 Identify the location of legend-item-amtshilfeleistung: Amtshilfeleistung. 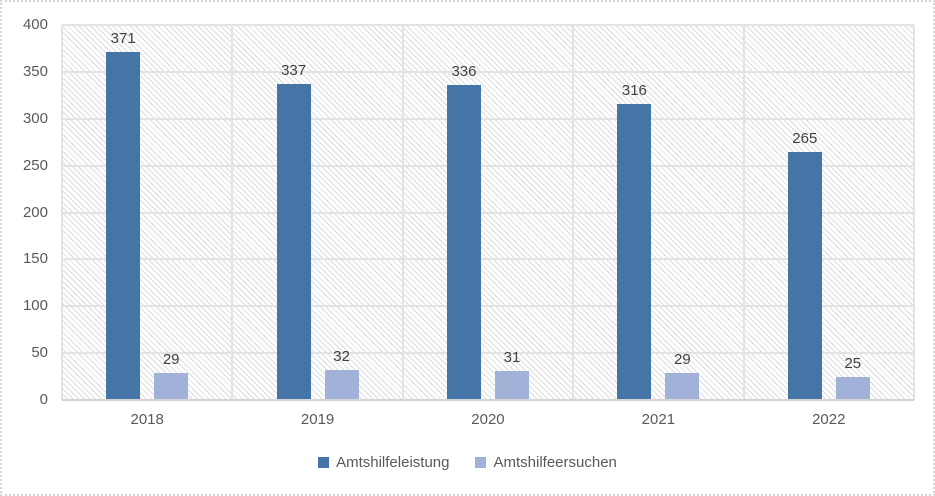
(383, 462).